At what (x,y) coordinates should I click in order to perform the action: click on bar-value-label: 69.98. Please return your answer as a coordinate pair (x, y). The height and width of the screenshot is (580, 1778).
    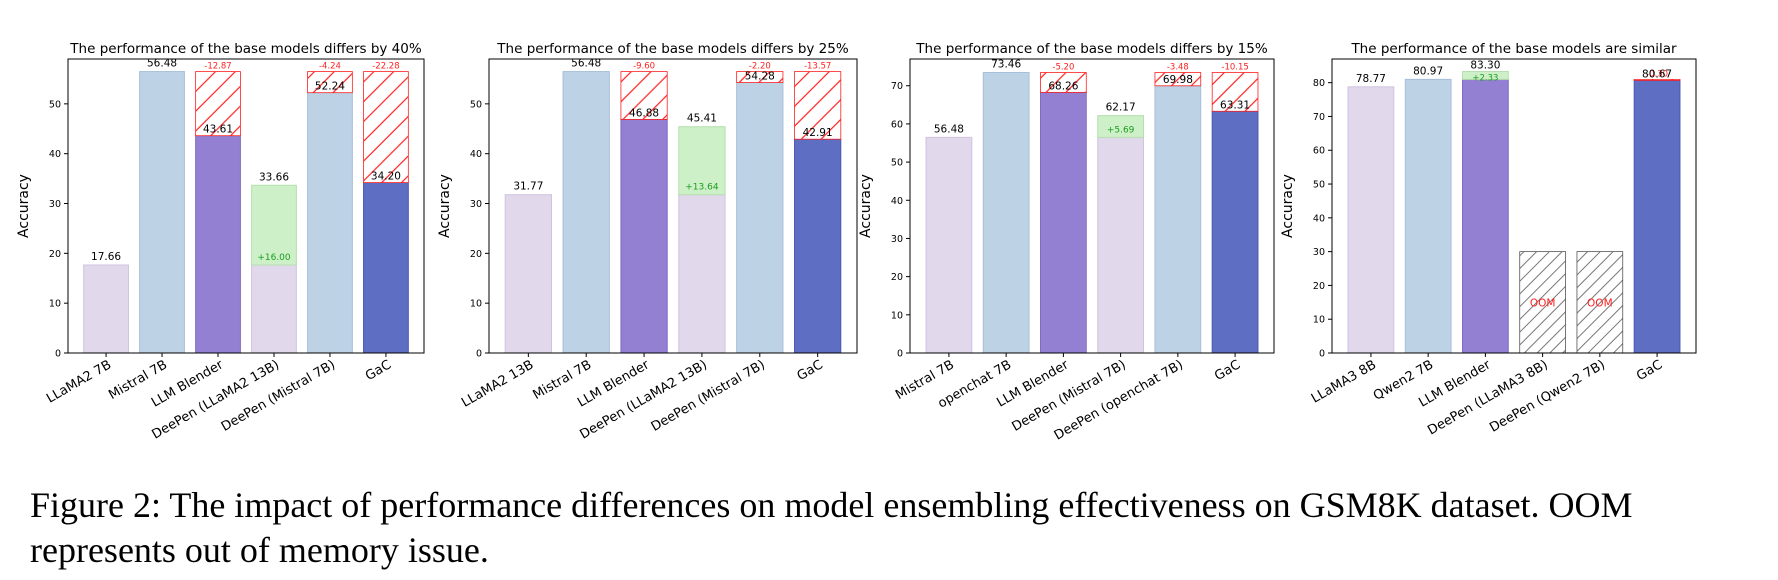
    Looking at the image, I should click on (1178, 80).